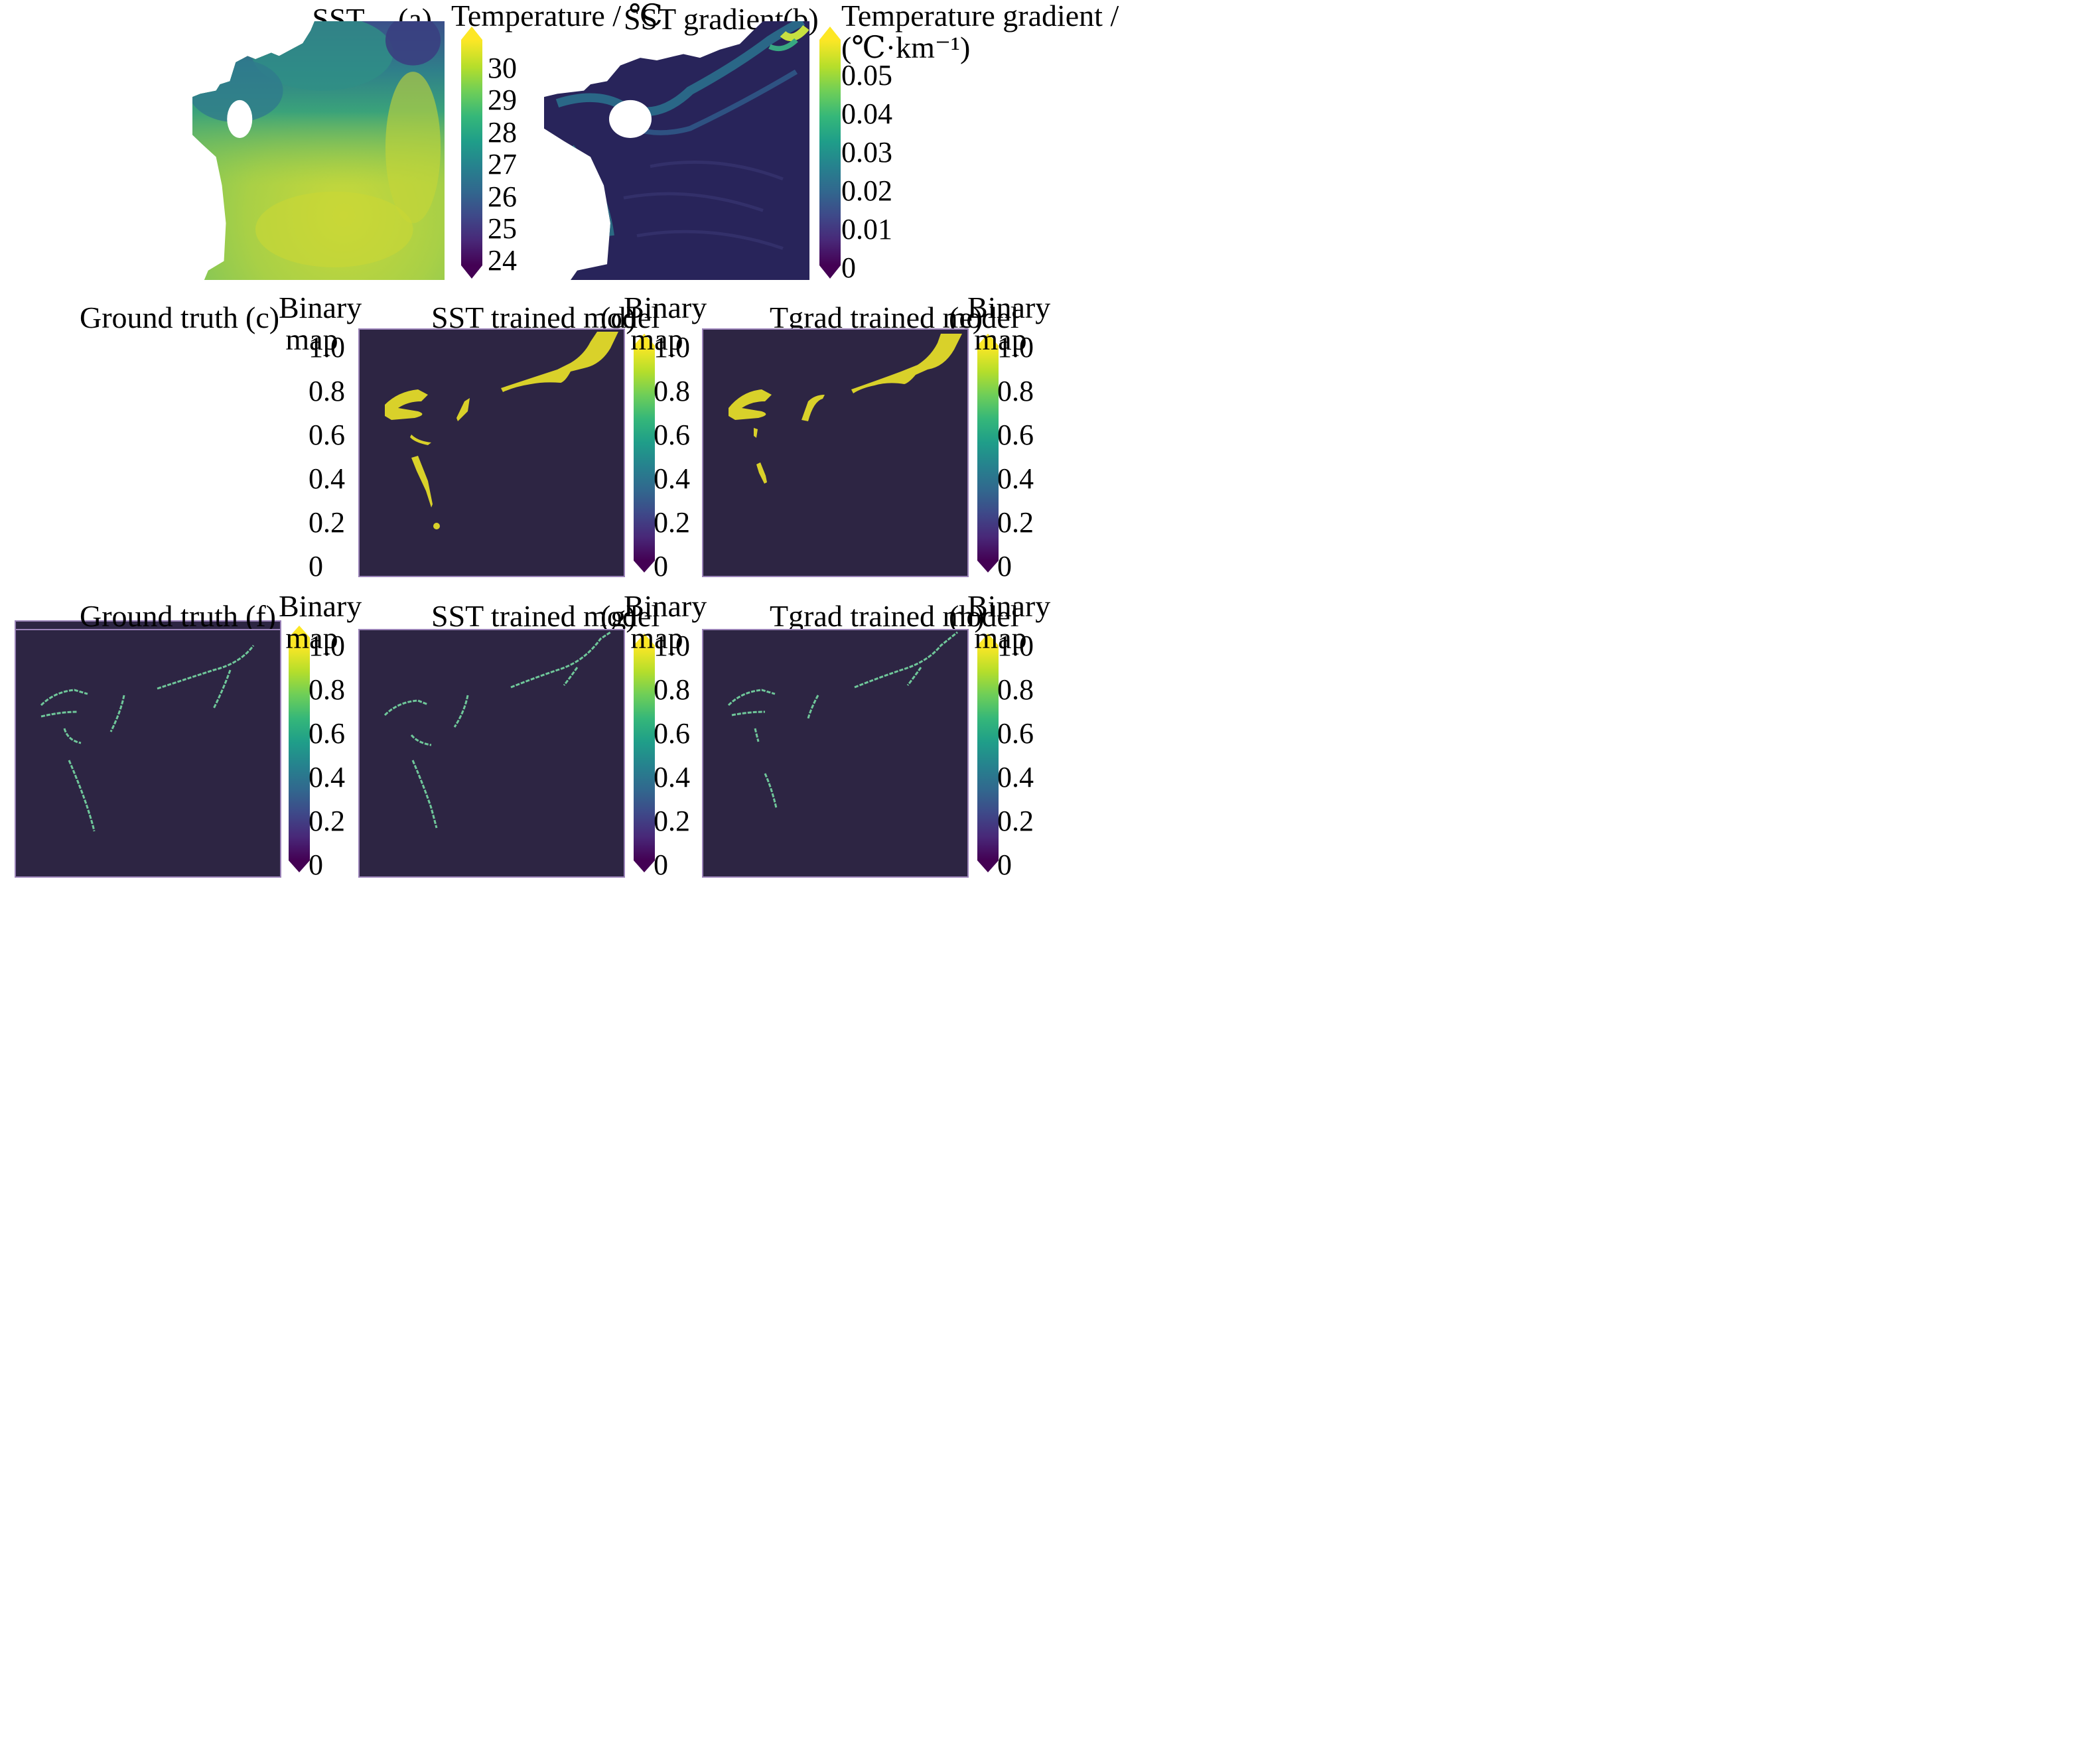 The height and width of the screenshot is (1764, 2090). What do you see at coordinates (830, 153) in the screenshot?
I see `panel-b-colorbar` at bounding box center [830, 153].